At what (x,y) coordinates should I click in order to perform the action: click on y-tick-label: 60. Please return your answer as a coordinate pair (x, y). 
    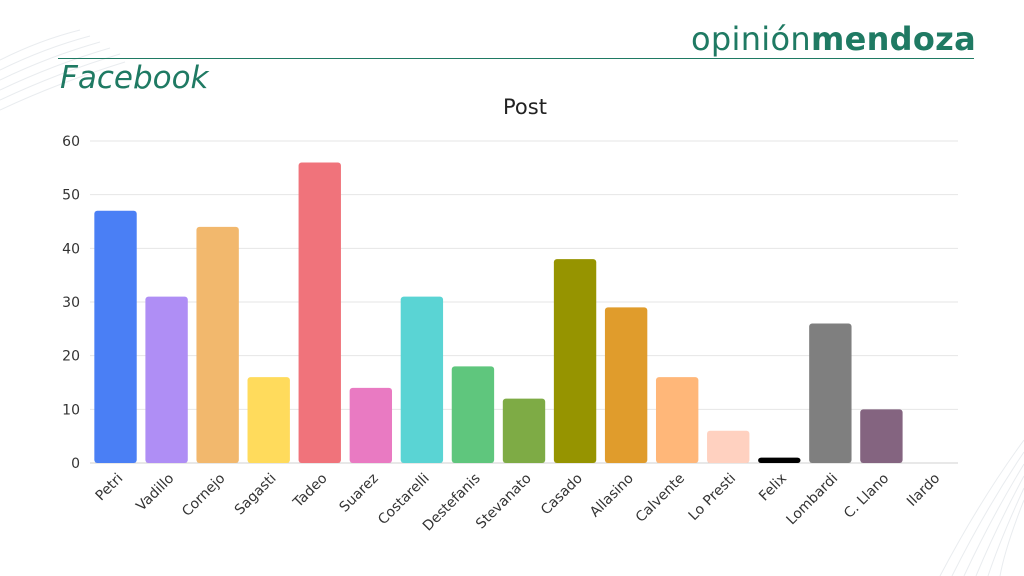
    Looking at the image, I should click on (71, 142).